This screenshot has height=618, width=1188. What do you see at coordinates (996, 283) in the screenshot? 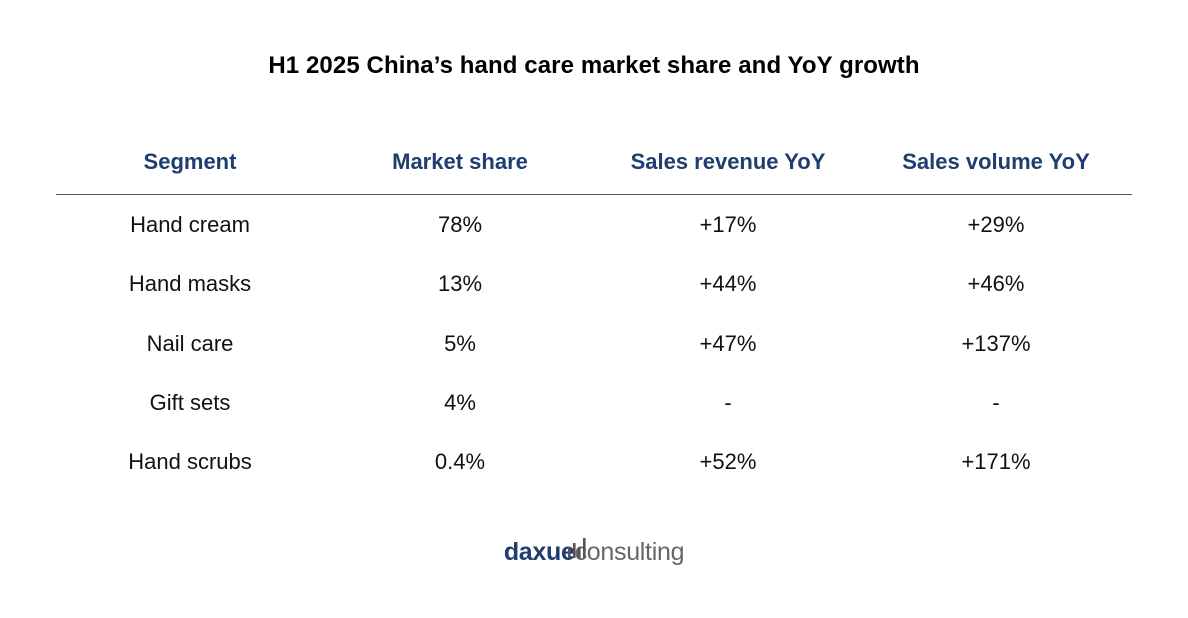
I see `table-cell-sales-volume-yoy: +46%` at bounding box center [996, 283].